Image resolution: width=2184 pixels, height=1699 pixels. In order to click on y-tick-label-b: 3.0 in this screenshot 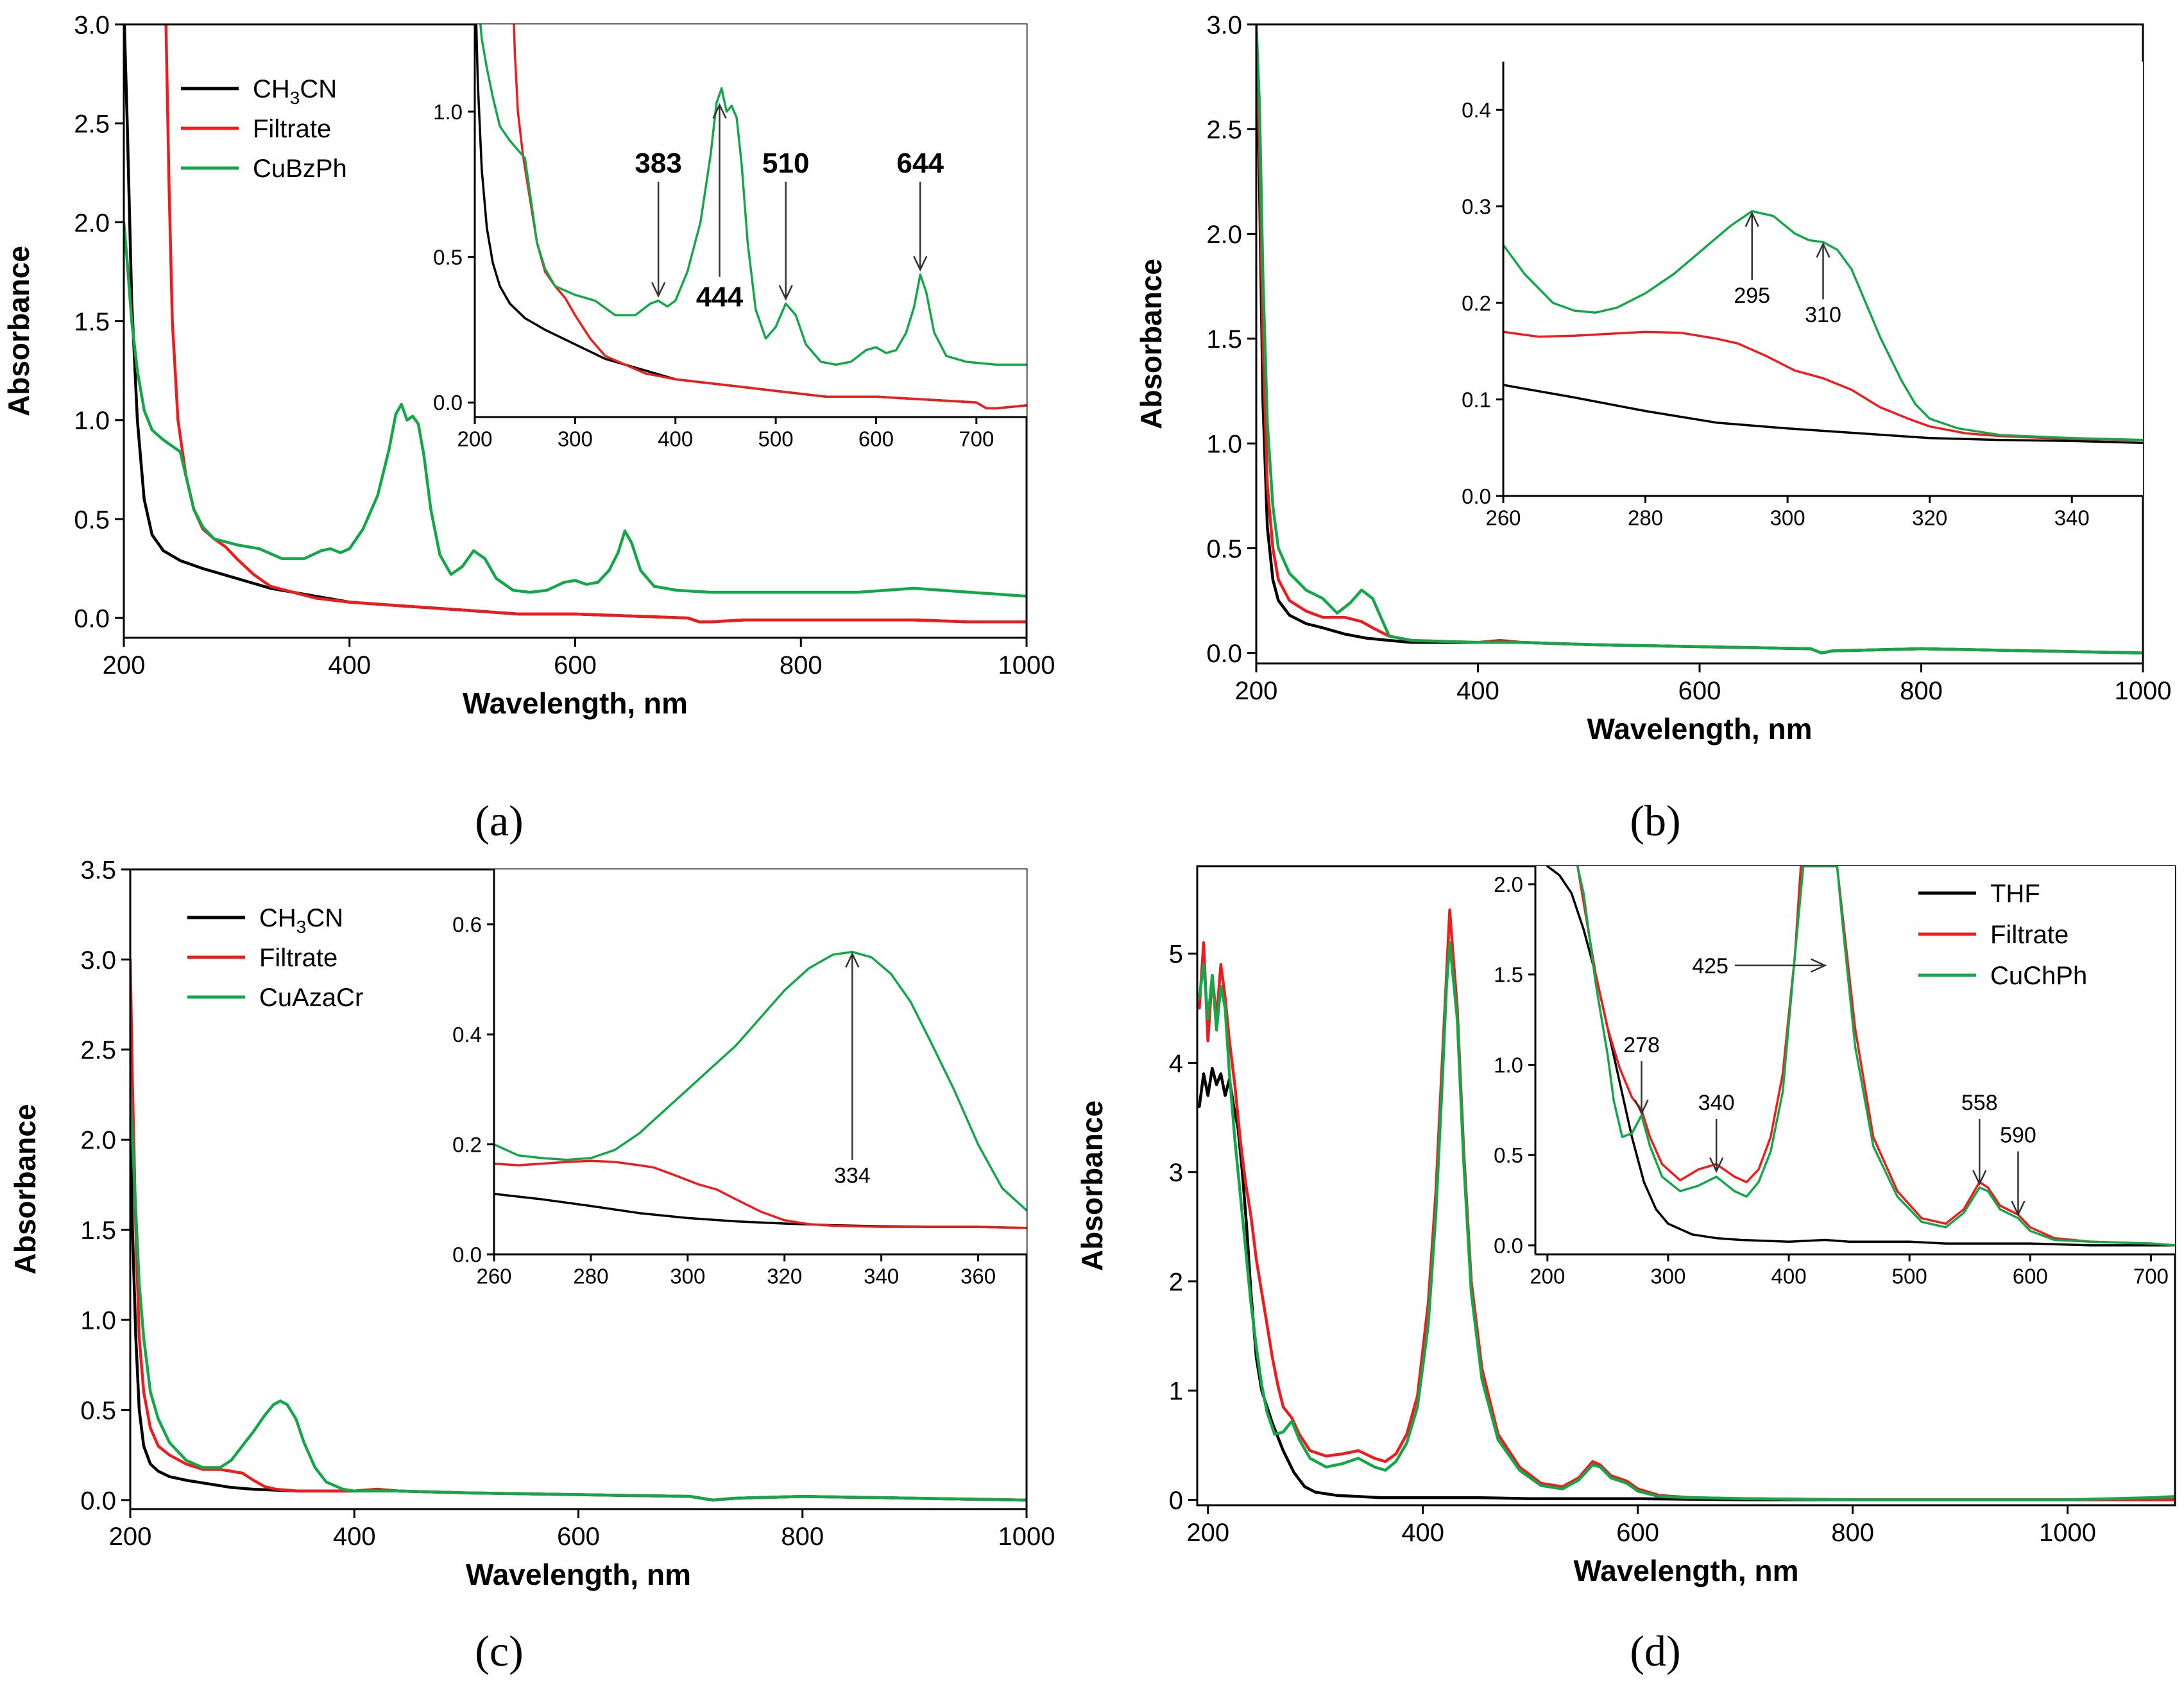, I will do `click(1224, 25)`.